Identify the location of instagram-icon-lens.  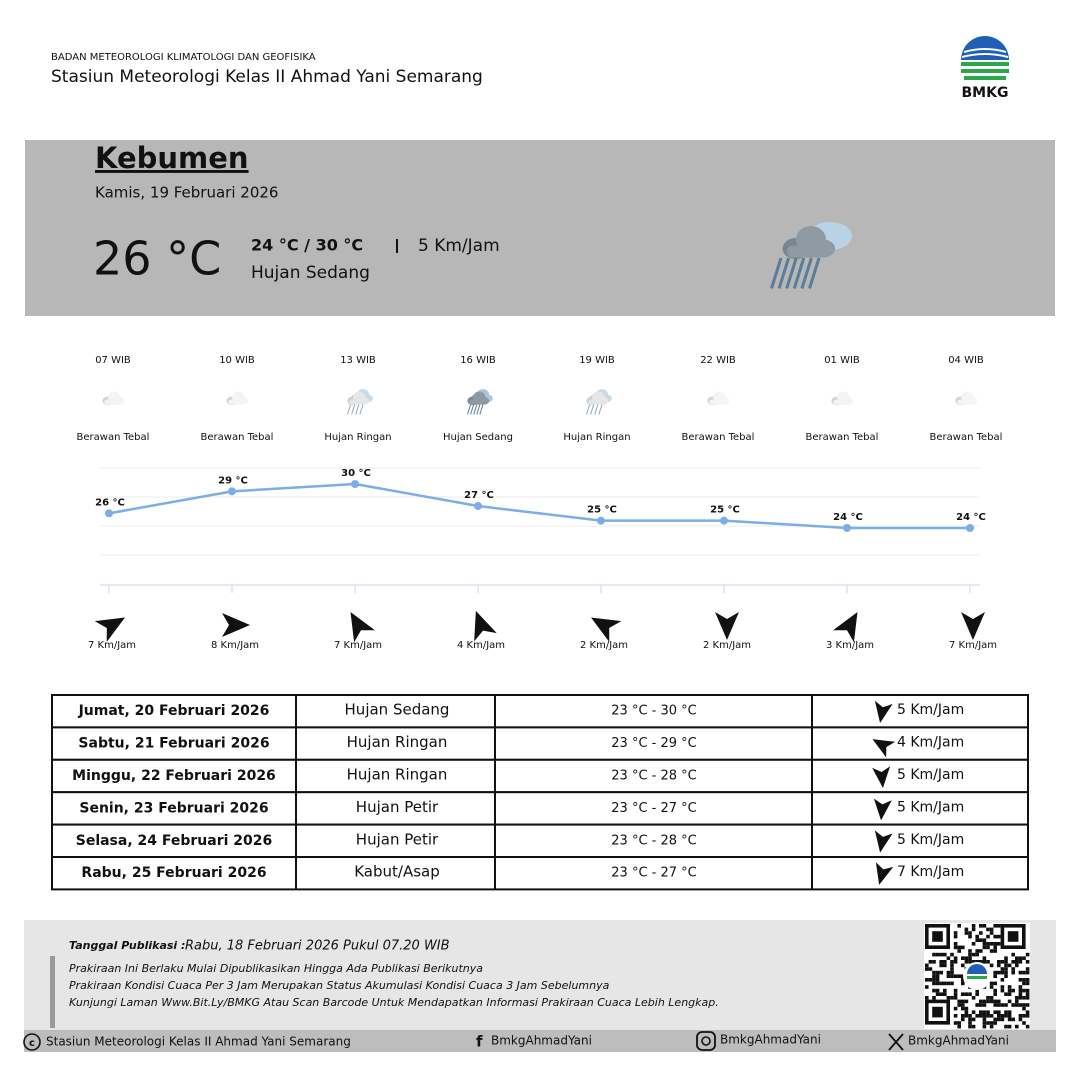
(706, 1041).